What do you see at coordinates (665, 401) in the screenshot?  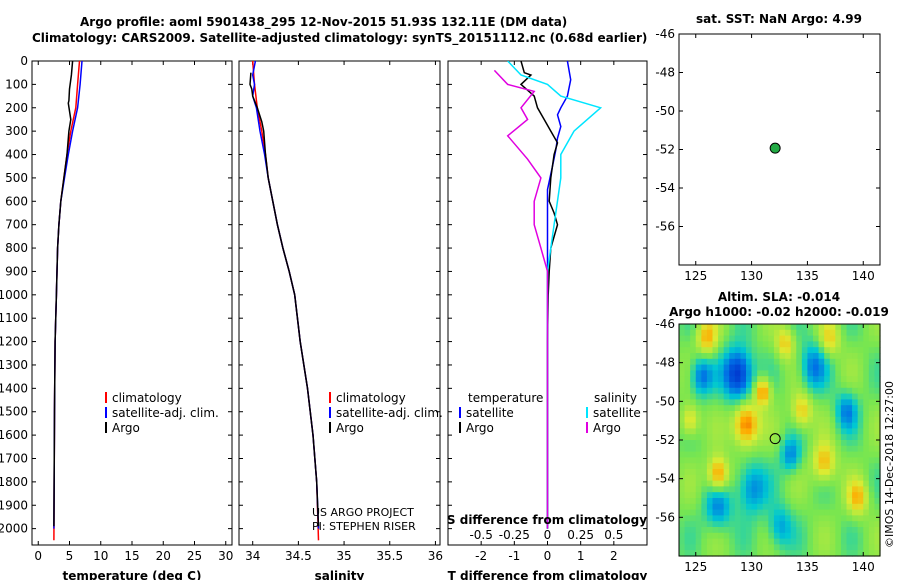 I see `y-tick-label: -50` at bounding box center [665, 401].